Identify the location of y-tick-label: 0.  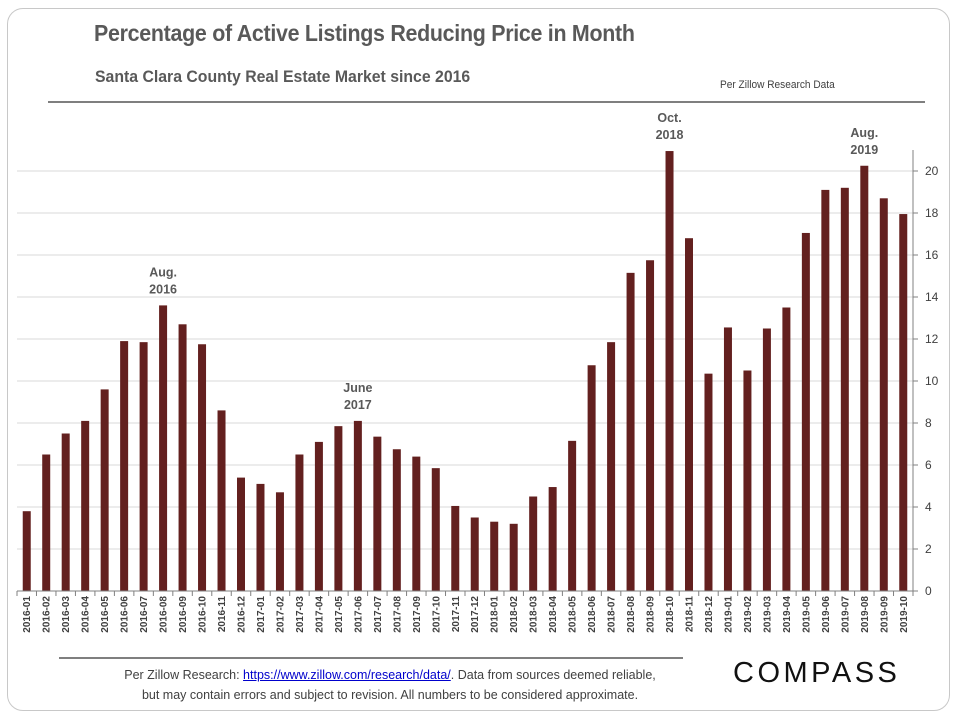
(928, 591).